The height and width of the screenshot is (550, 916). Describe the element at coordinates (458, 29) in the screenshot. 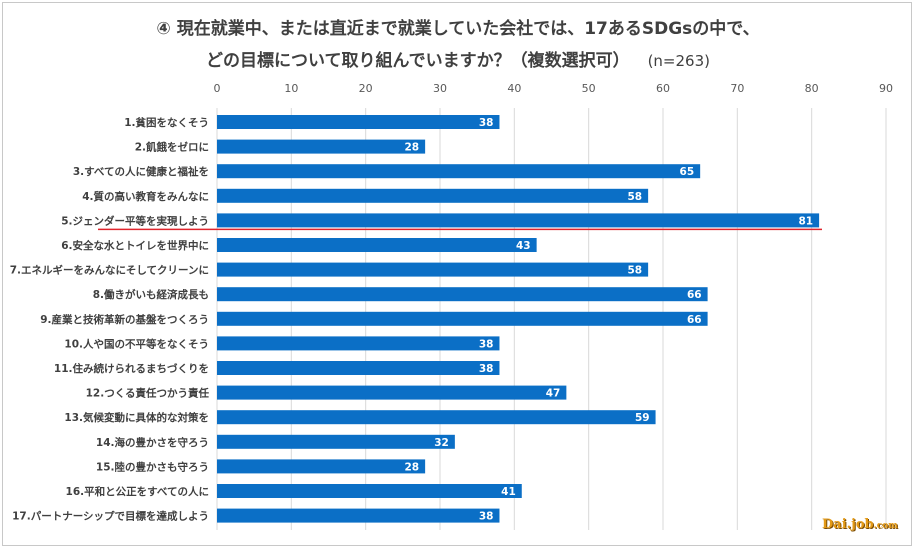

I see `chart-title-line-1: ④ 現在就業中、または直近まで就業していた会社では、17あるSDGsの中で、` at that location.